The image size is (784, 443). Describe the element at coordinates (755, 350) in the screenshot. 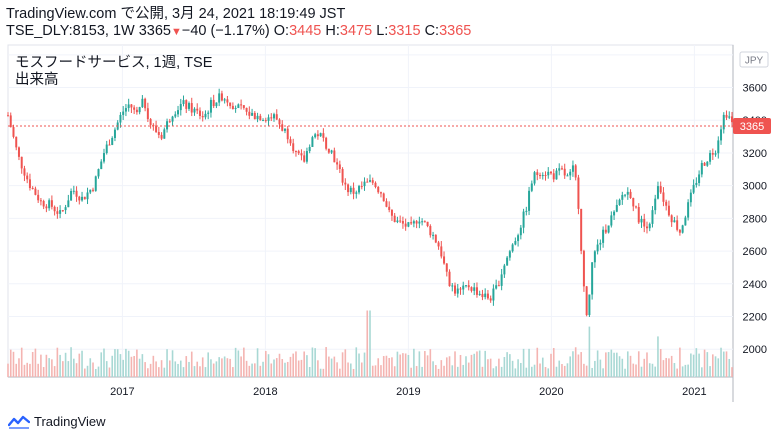

I see `price-tick-label: 2000` at that location.